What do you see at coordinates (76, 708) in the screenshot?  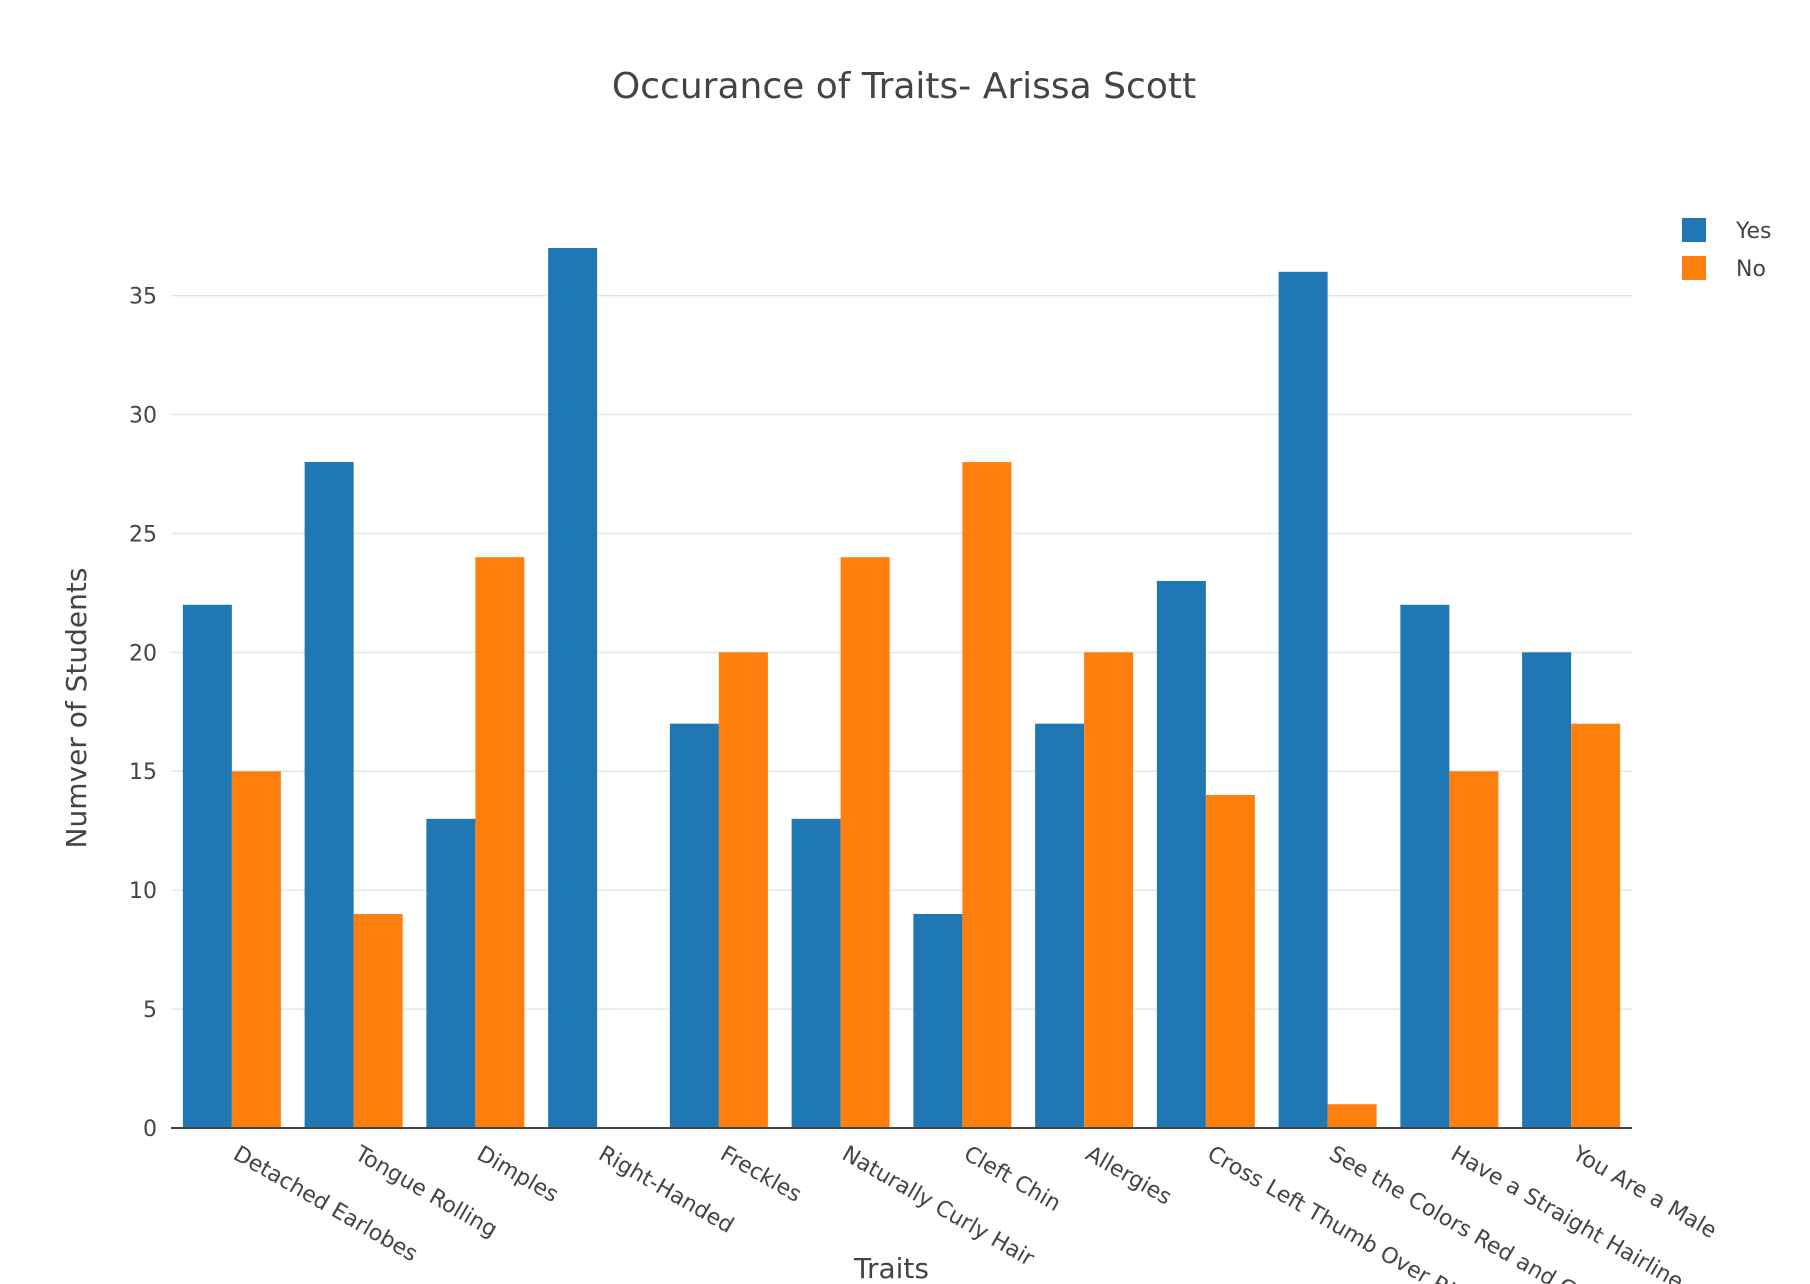 I see `y-axis-title: Numver of Students` at bounding box center [76, 708].